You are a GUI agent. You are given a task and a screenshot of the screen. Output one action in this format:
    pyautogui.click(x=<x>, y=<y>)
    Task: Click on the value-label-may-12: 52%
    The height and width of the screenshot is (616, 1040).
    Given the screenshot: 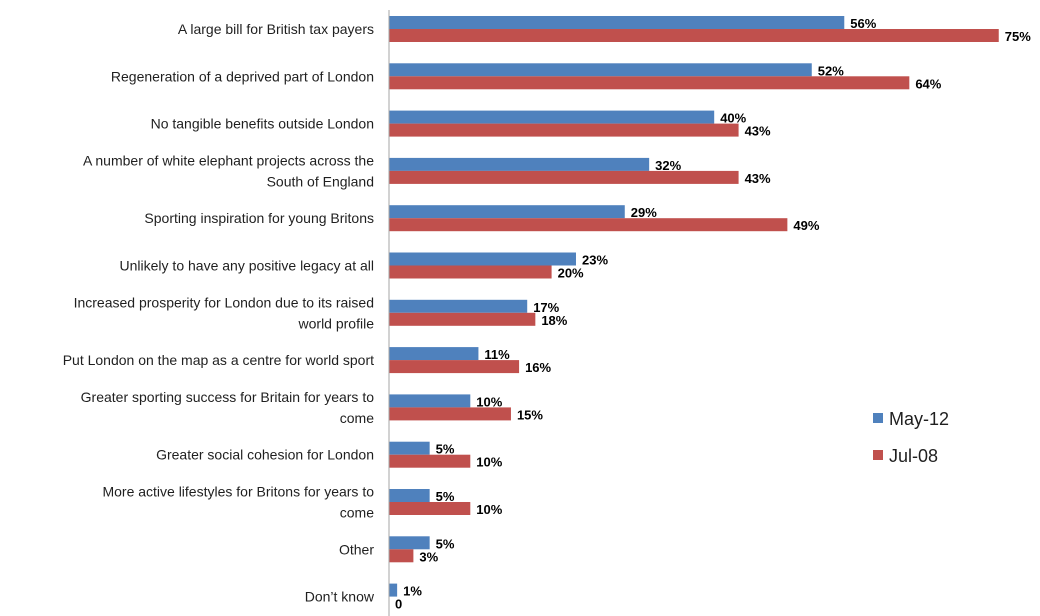 What is the action you would take?
    pyautogui.click(x=831, y=70)
    